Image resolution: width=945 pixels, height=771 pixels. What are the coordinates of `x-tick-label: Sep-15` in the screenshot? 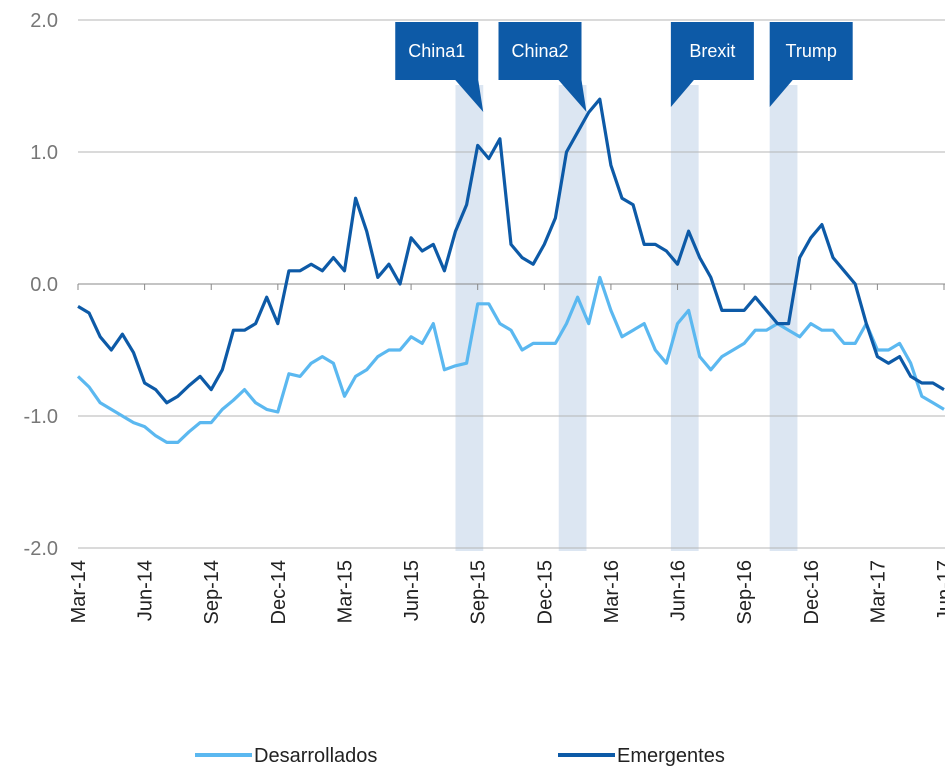 It's located at (479, 592).